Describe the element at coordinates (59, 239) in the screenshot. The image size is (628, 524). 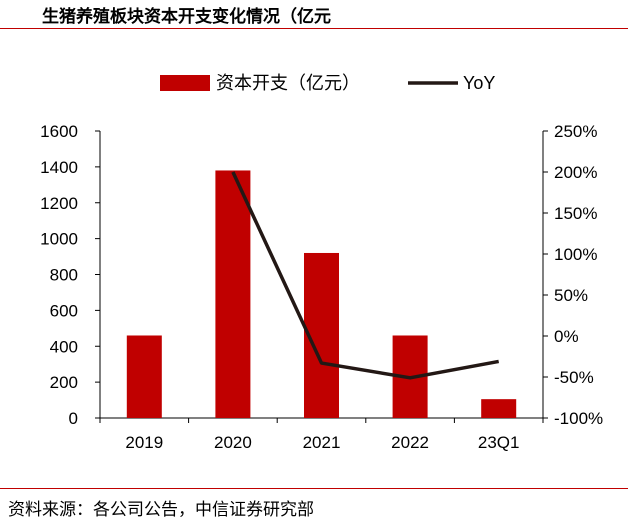
I see `y-left-tick-label: 1000` at that location.